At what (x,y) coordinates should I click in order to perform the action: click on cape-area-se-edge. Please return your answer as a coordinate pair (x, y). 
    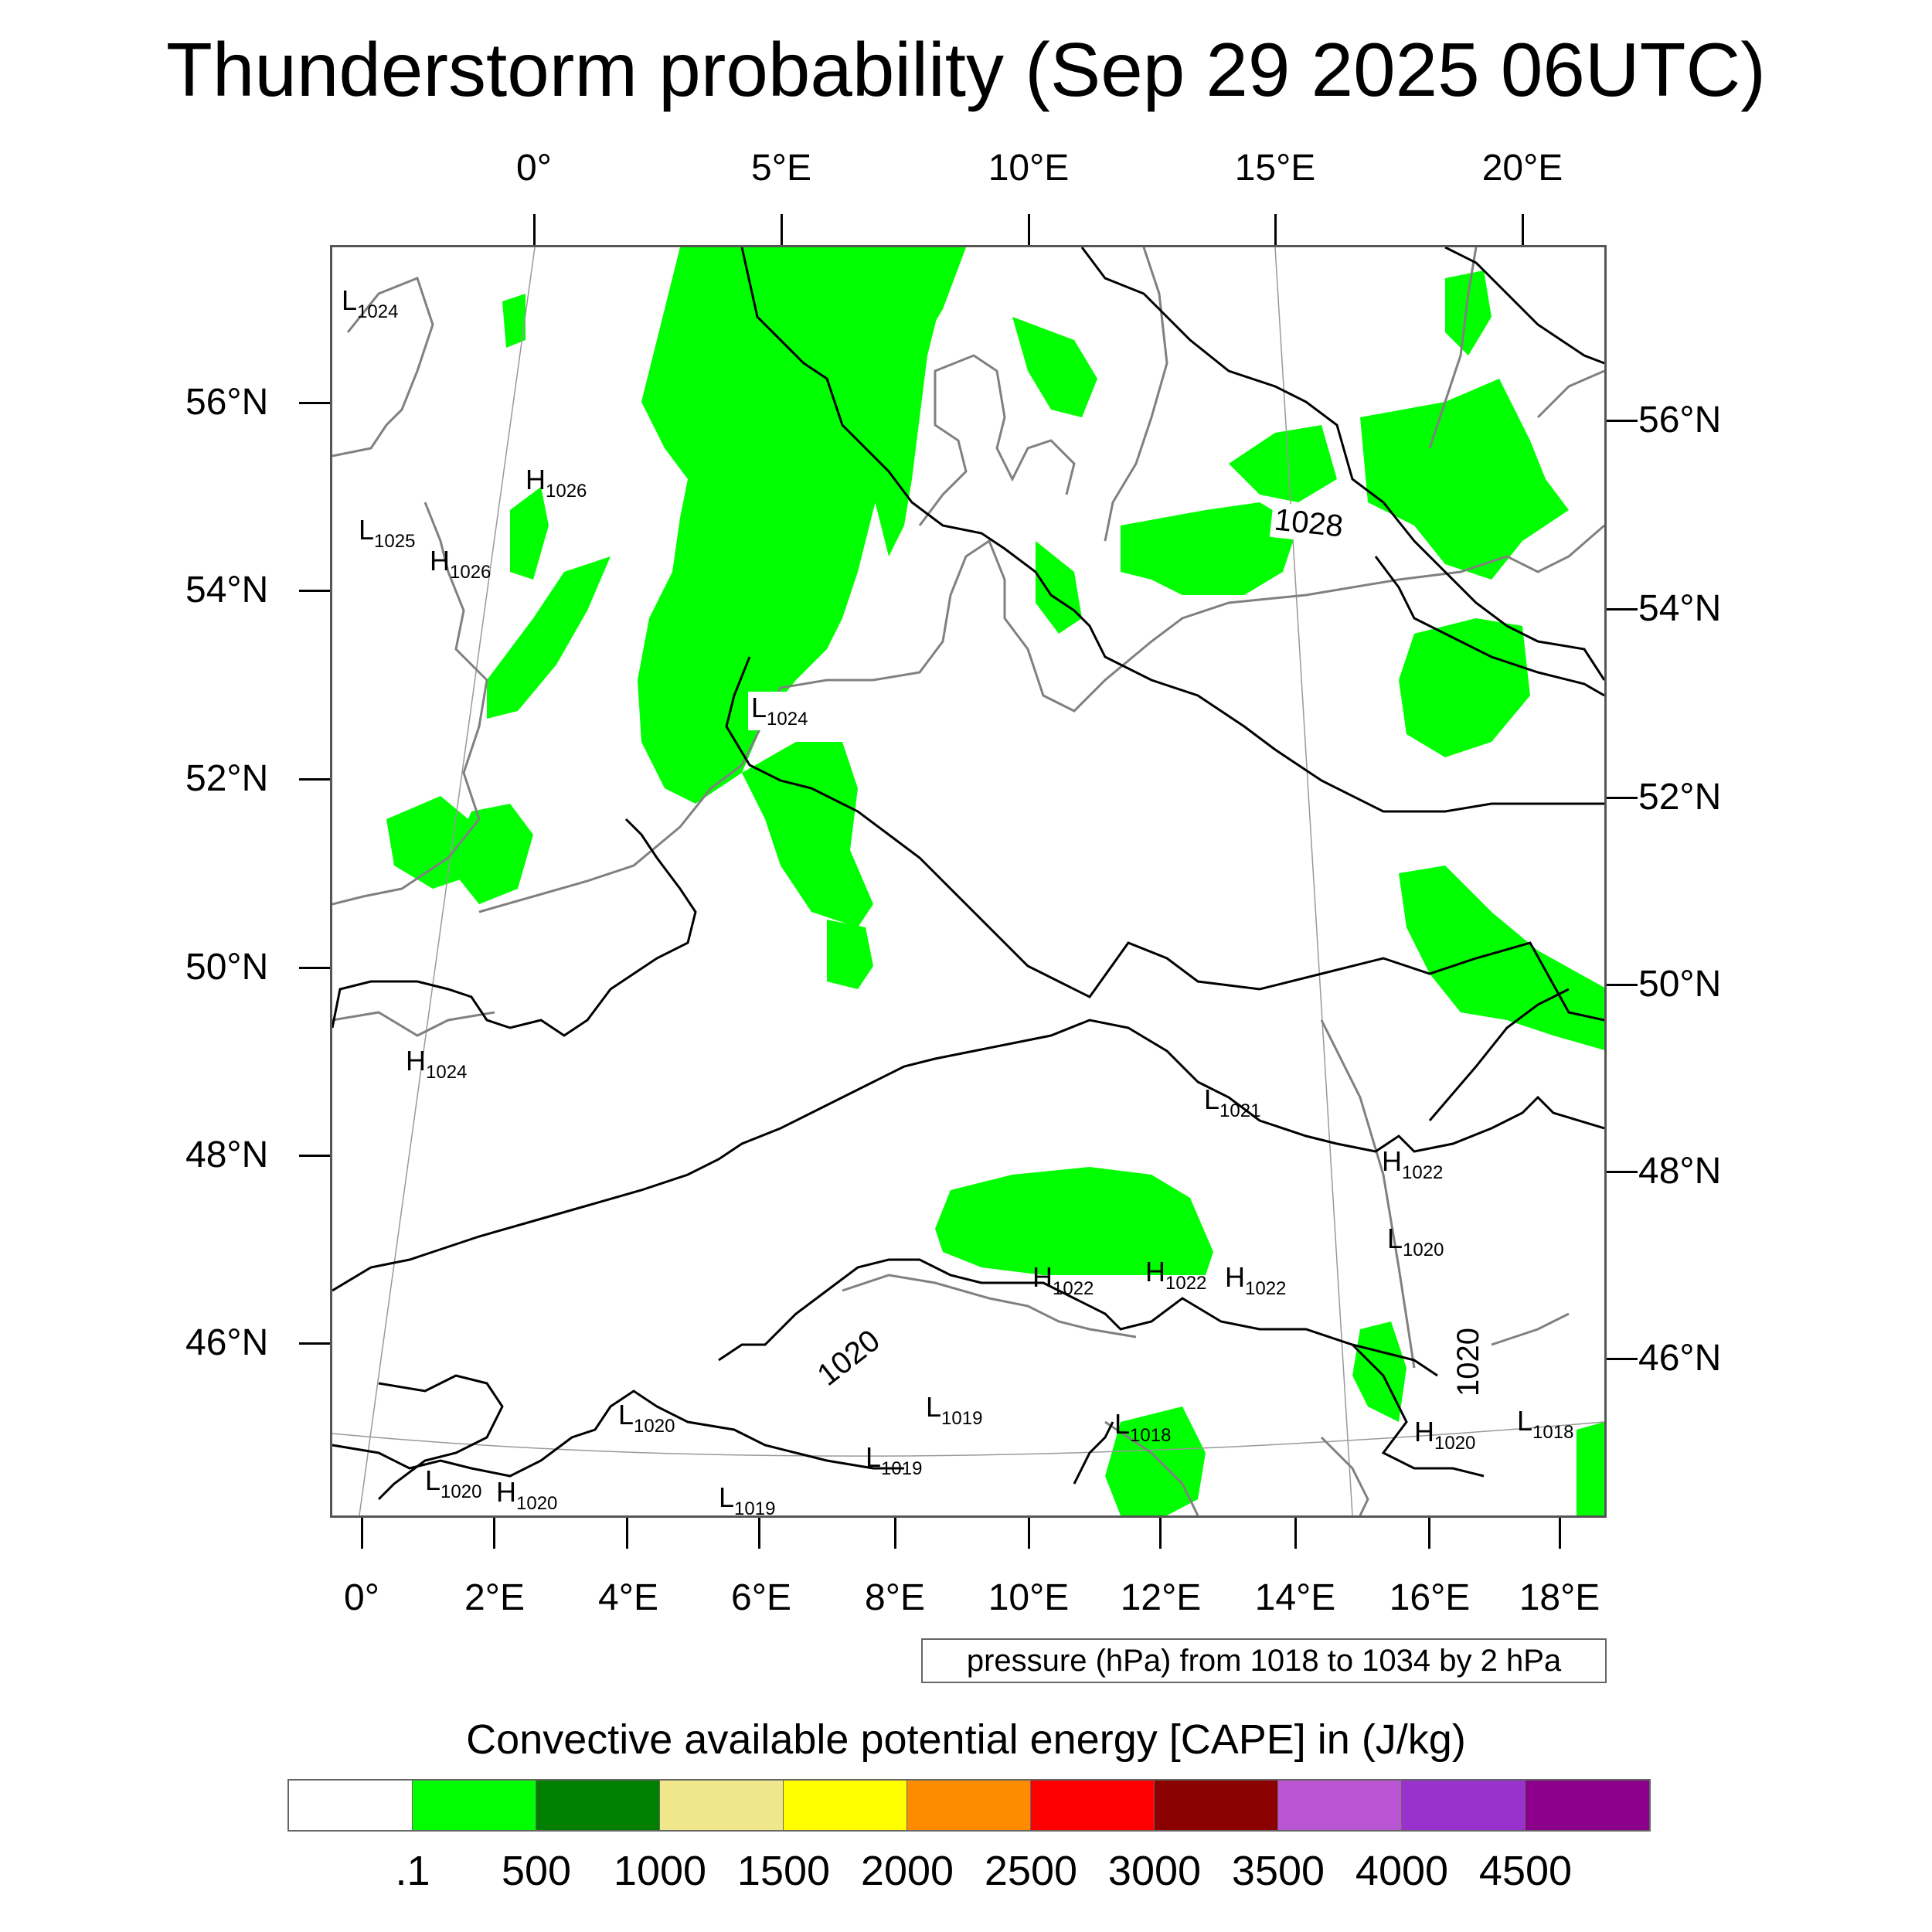
    Looking at the image, I should click on (1590, 1468).